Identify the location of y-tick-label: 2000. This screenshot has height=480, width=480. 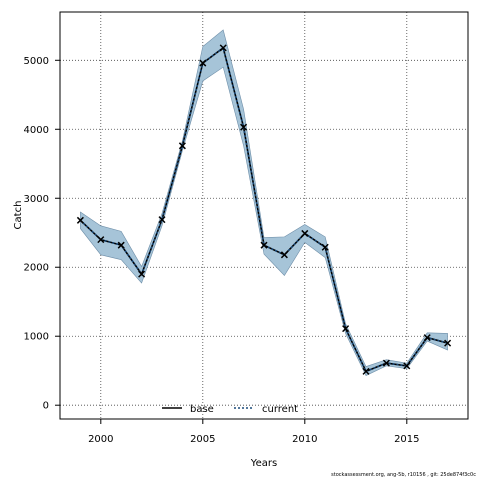
(36, 268).